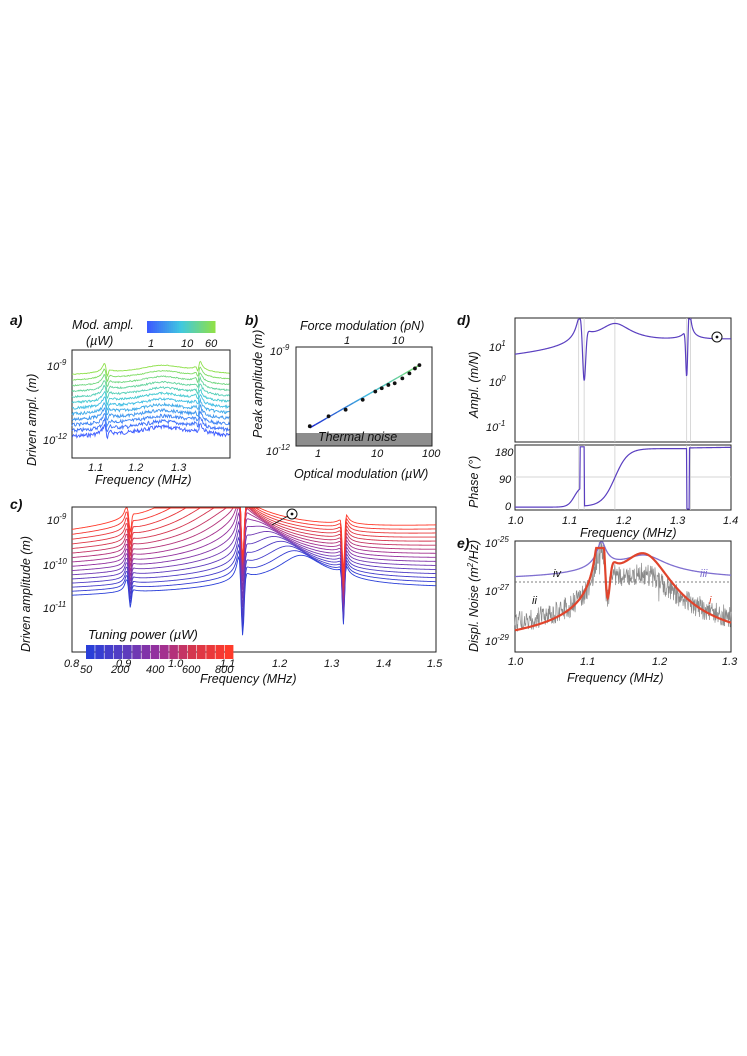 The height and width of the screenshot is (1056, 747). Describe the element at coordinates (16, 320) in the screenshot. I see `panel-a-label: a)` at that location.